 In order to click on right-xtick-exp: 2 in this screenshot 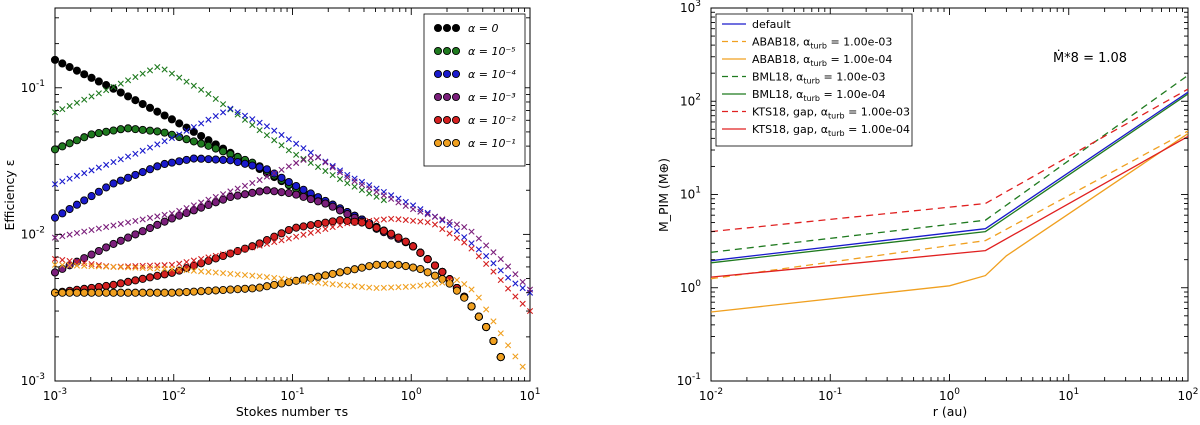, I will do `click(1196, 392)`.